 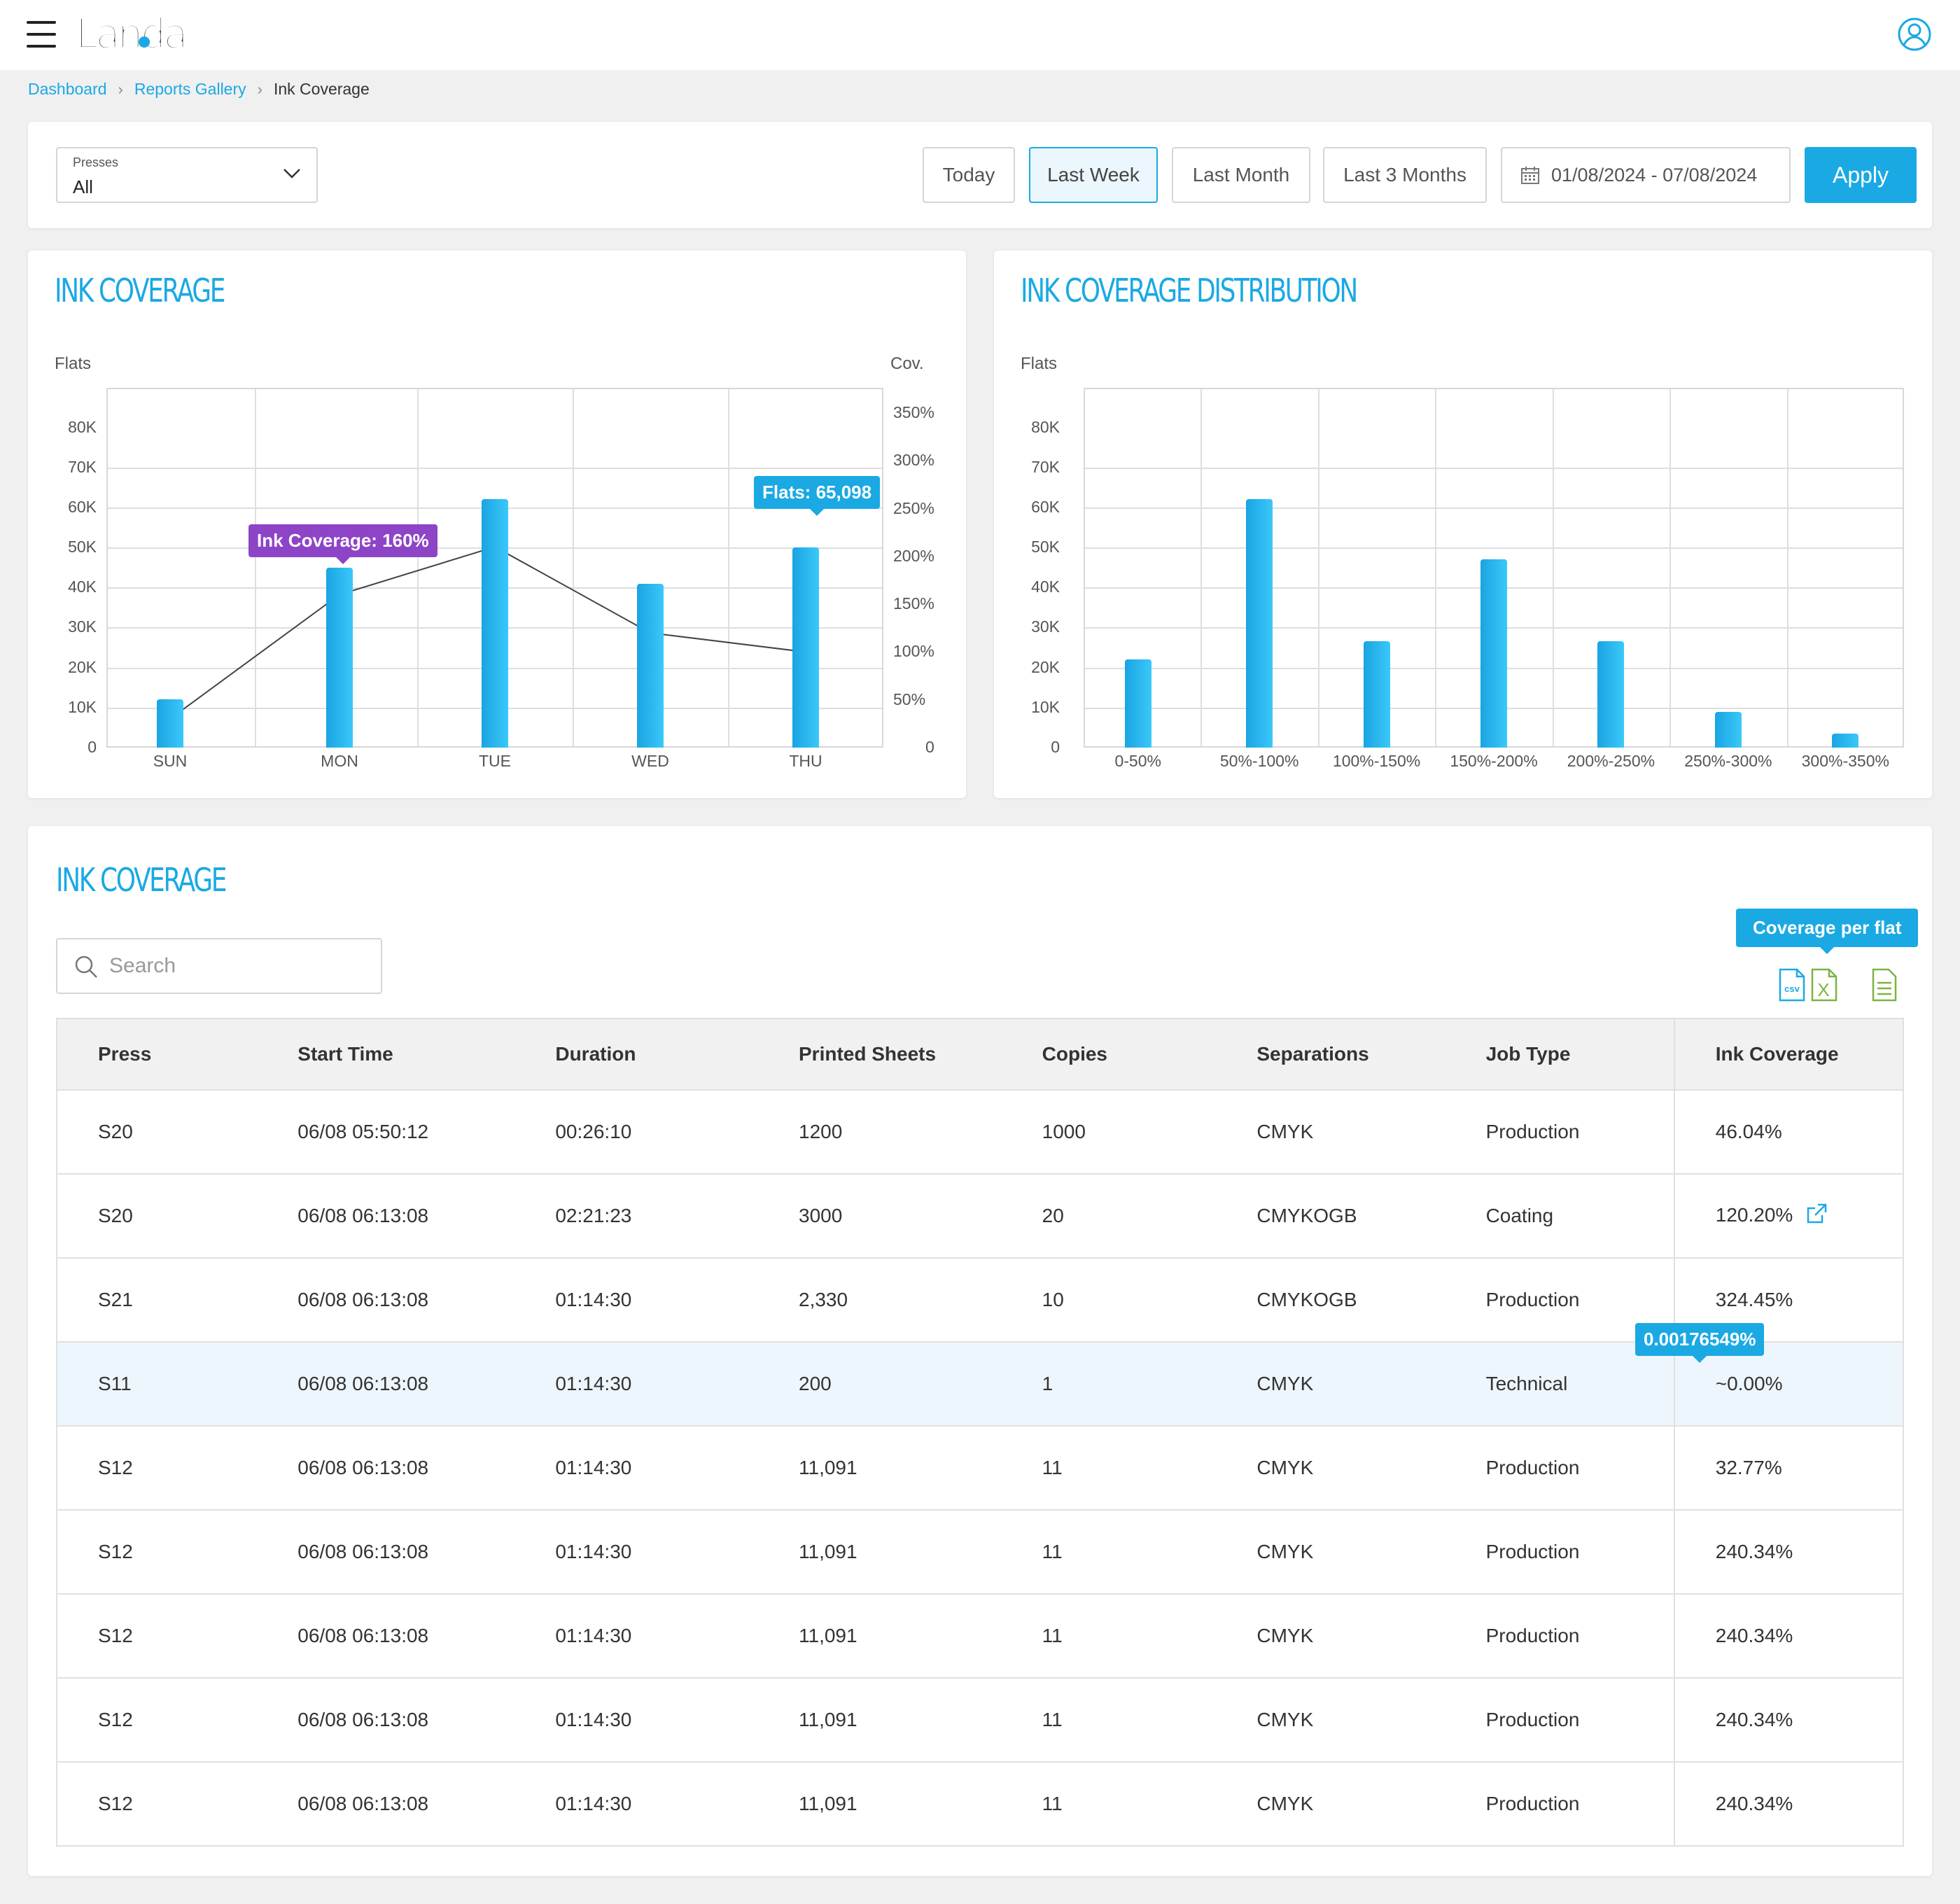 I want to click on period-last-week-button: Last Week, so click(x=1093, y=175).